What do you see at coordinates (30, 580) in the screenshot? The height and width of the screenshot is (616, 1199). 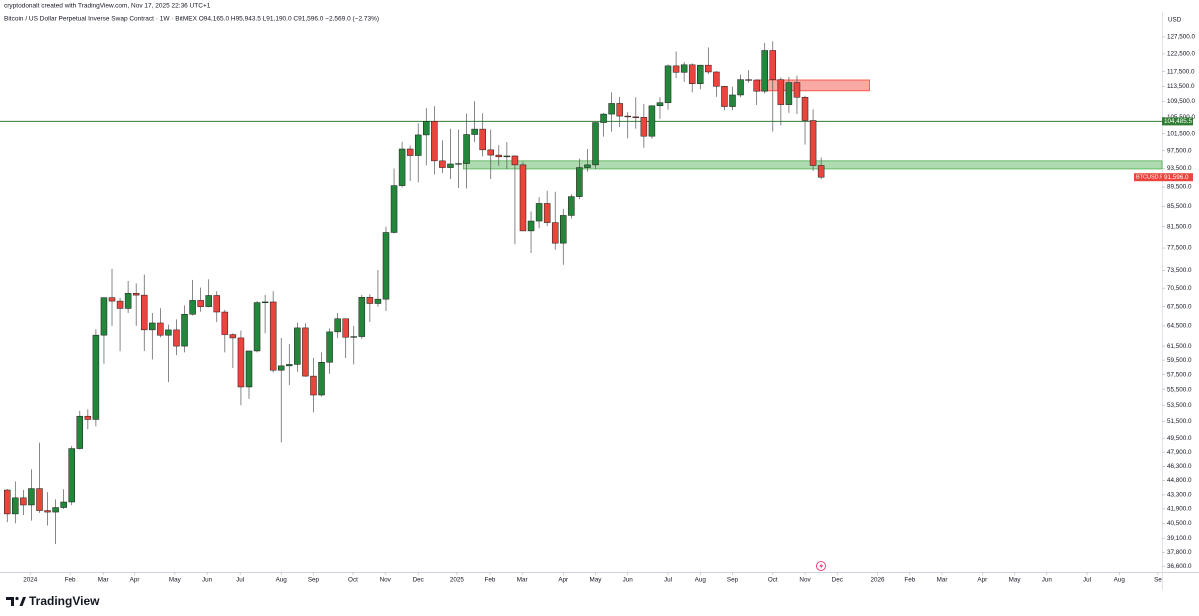 I see `x-tick-label: 2024` at bounding box center [30, 580].